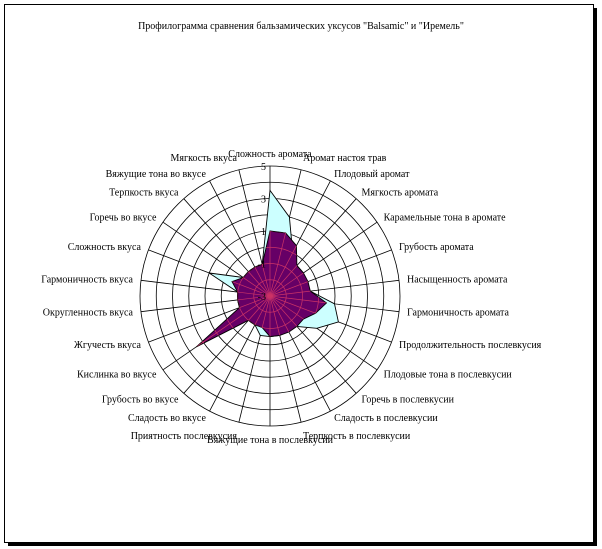 The height and width of the screenshot is (549, 602). I want to click on frame-shadow-bottom, so click(302, 544).